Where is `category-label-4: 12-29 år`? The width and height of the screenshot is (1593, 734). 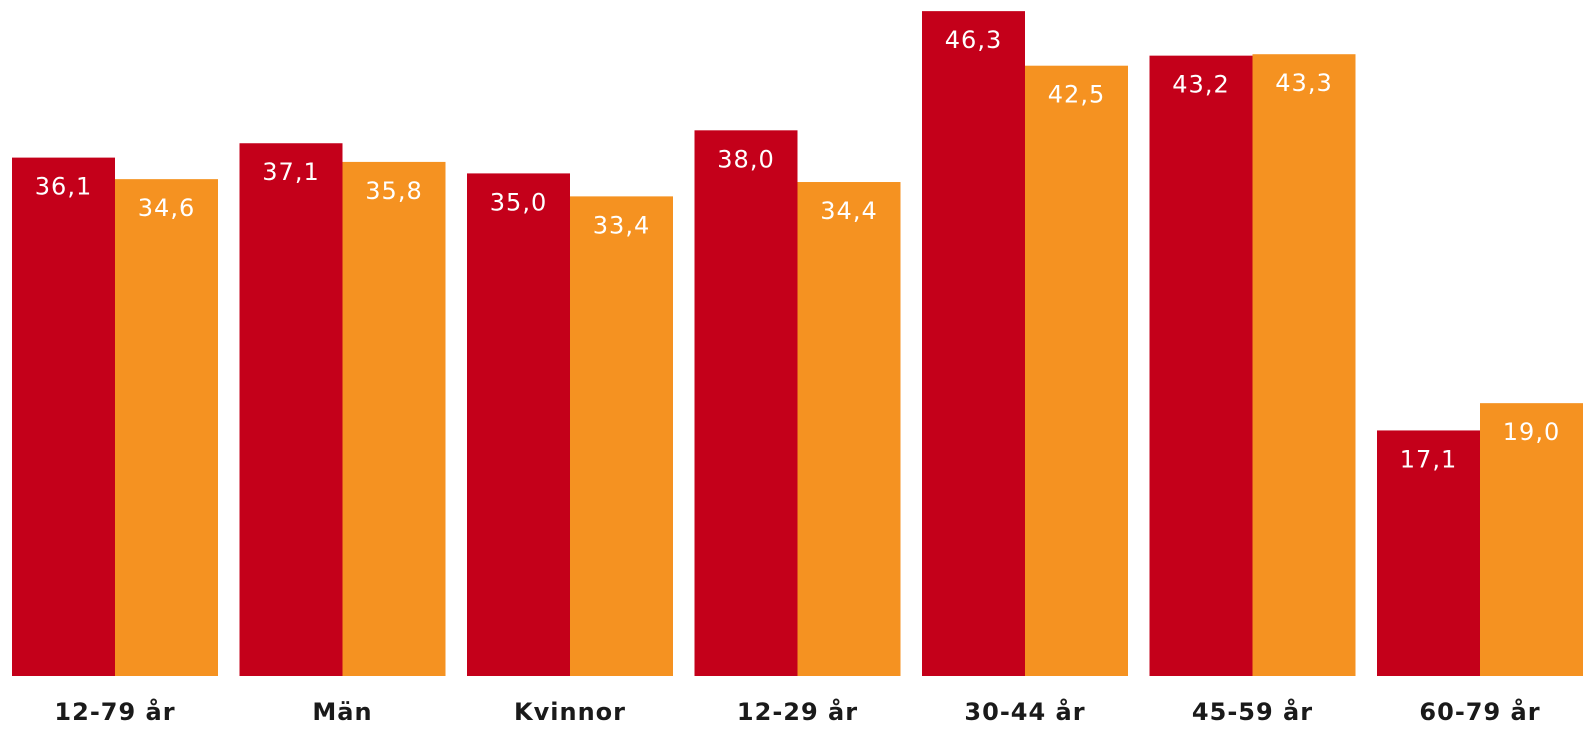 category-label-4: 12-29 år is located at coordinates (797, 711).